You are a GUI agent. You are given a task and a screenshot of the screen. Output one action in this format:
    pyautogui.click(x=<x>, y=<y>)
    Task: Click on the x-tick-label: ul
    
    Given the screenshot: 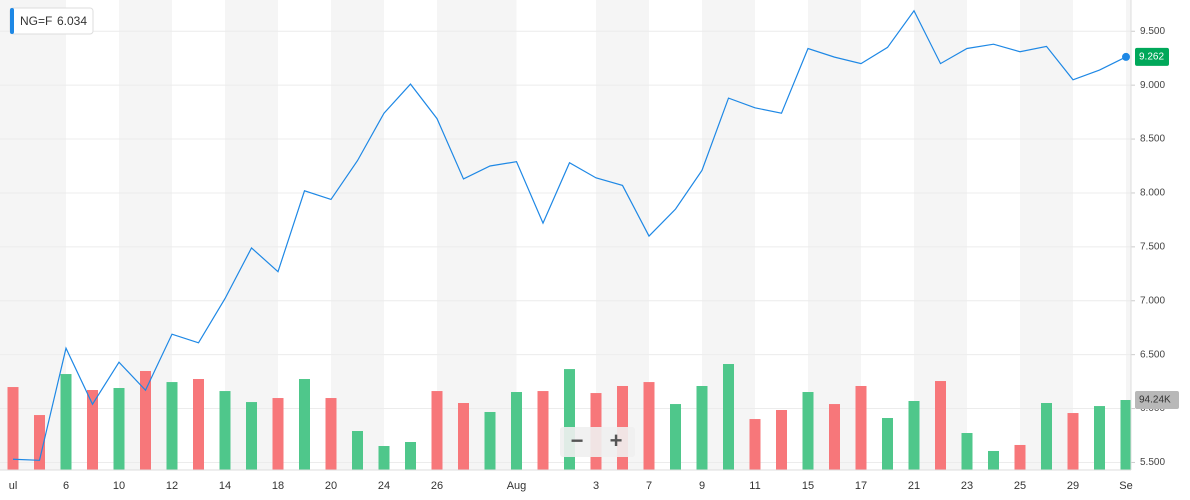 What is the action you would take?
    pyautogui.click(x=13, y=486)
    